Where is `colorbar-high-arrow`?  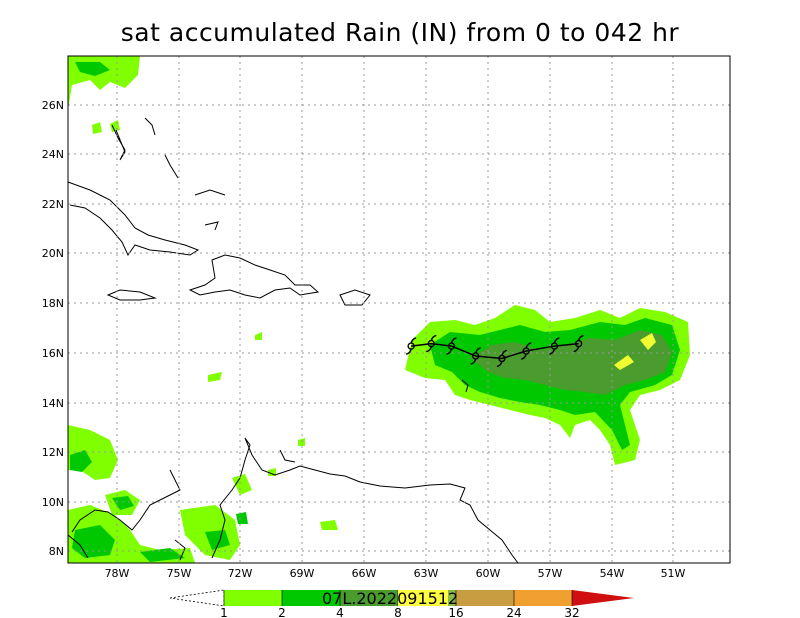 colorbar-high-arrow is located at coordinates (603, 598).